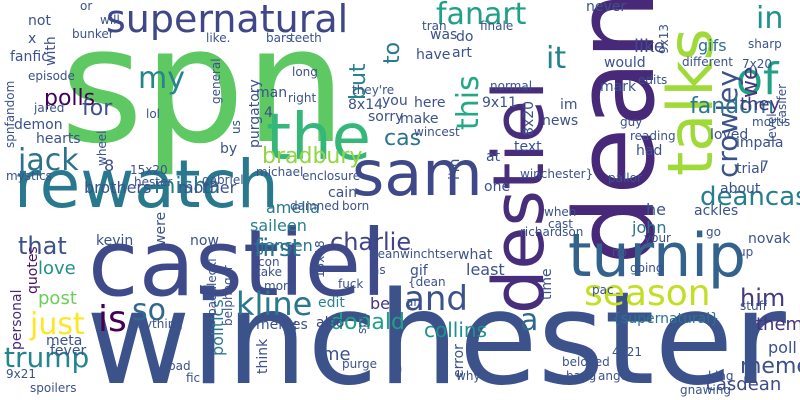  I want to click on word-like: like, so click(649, 46).